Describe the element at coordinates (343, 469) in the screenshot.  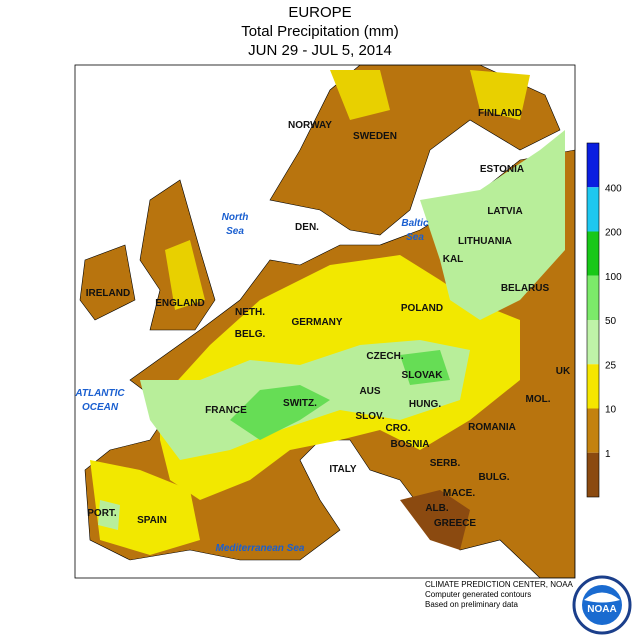
I see `country-label: ITALY` at that location.